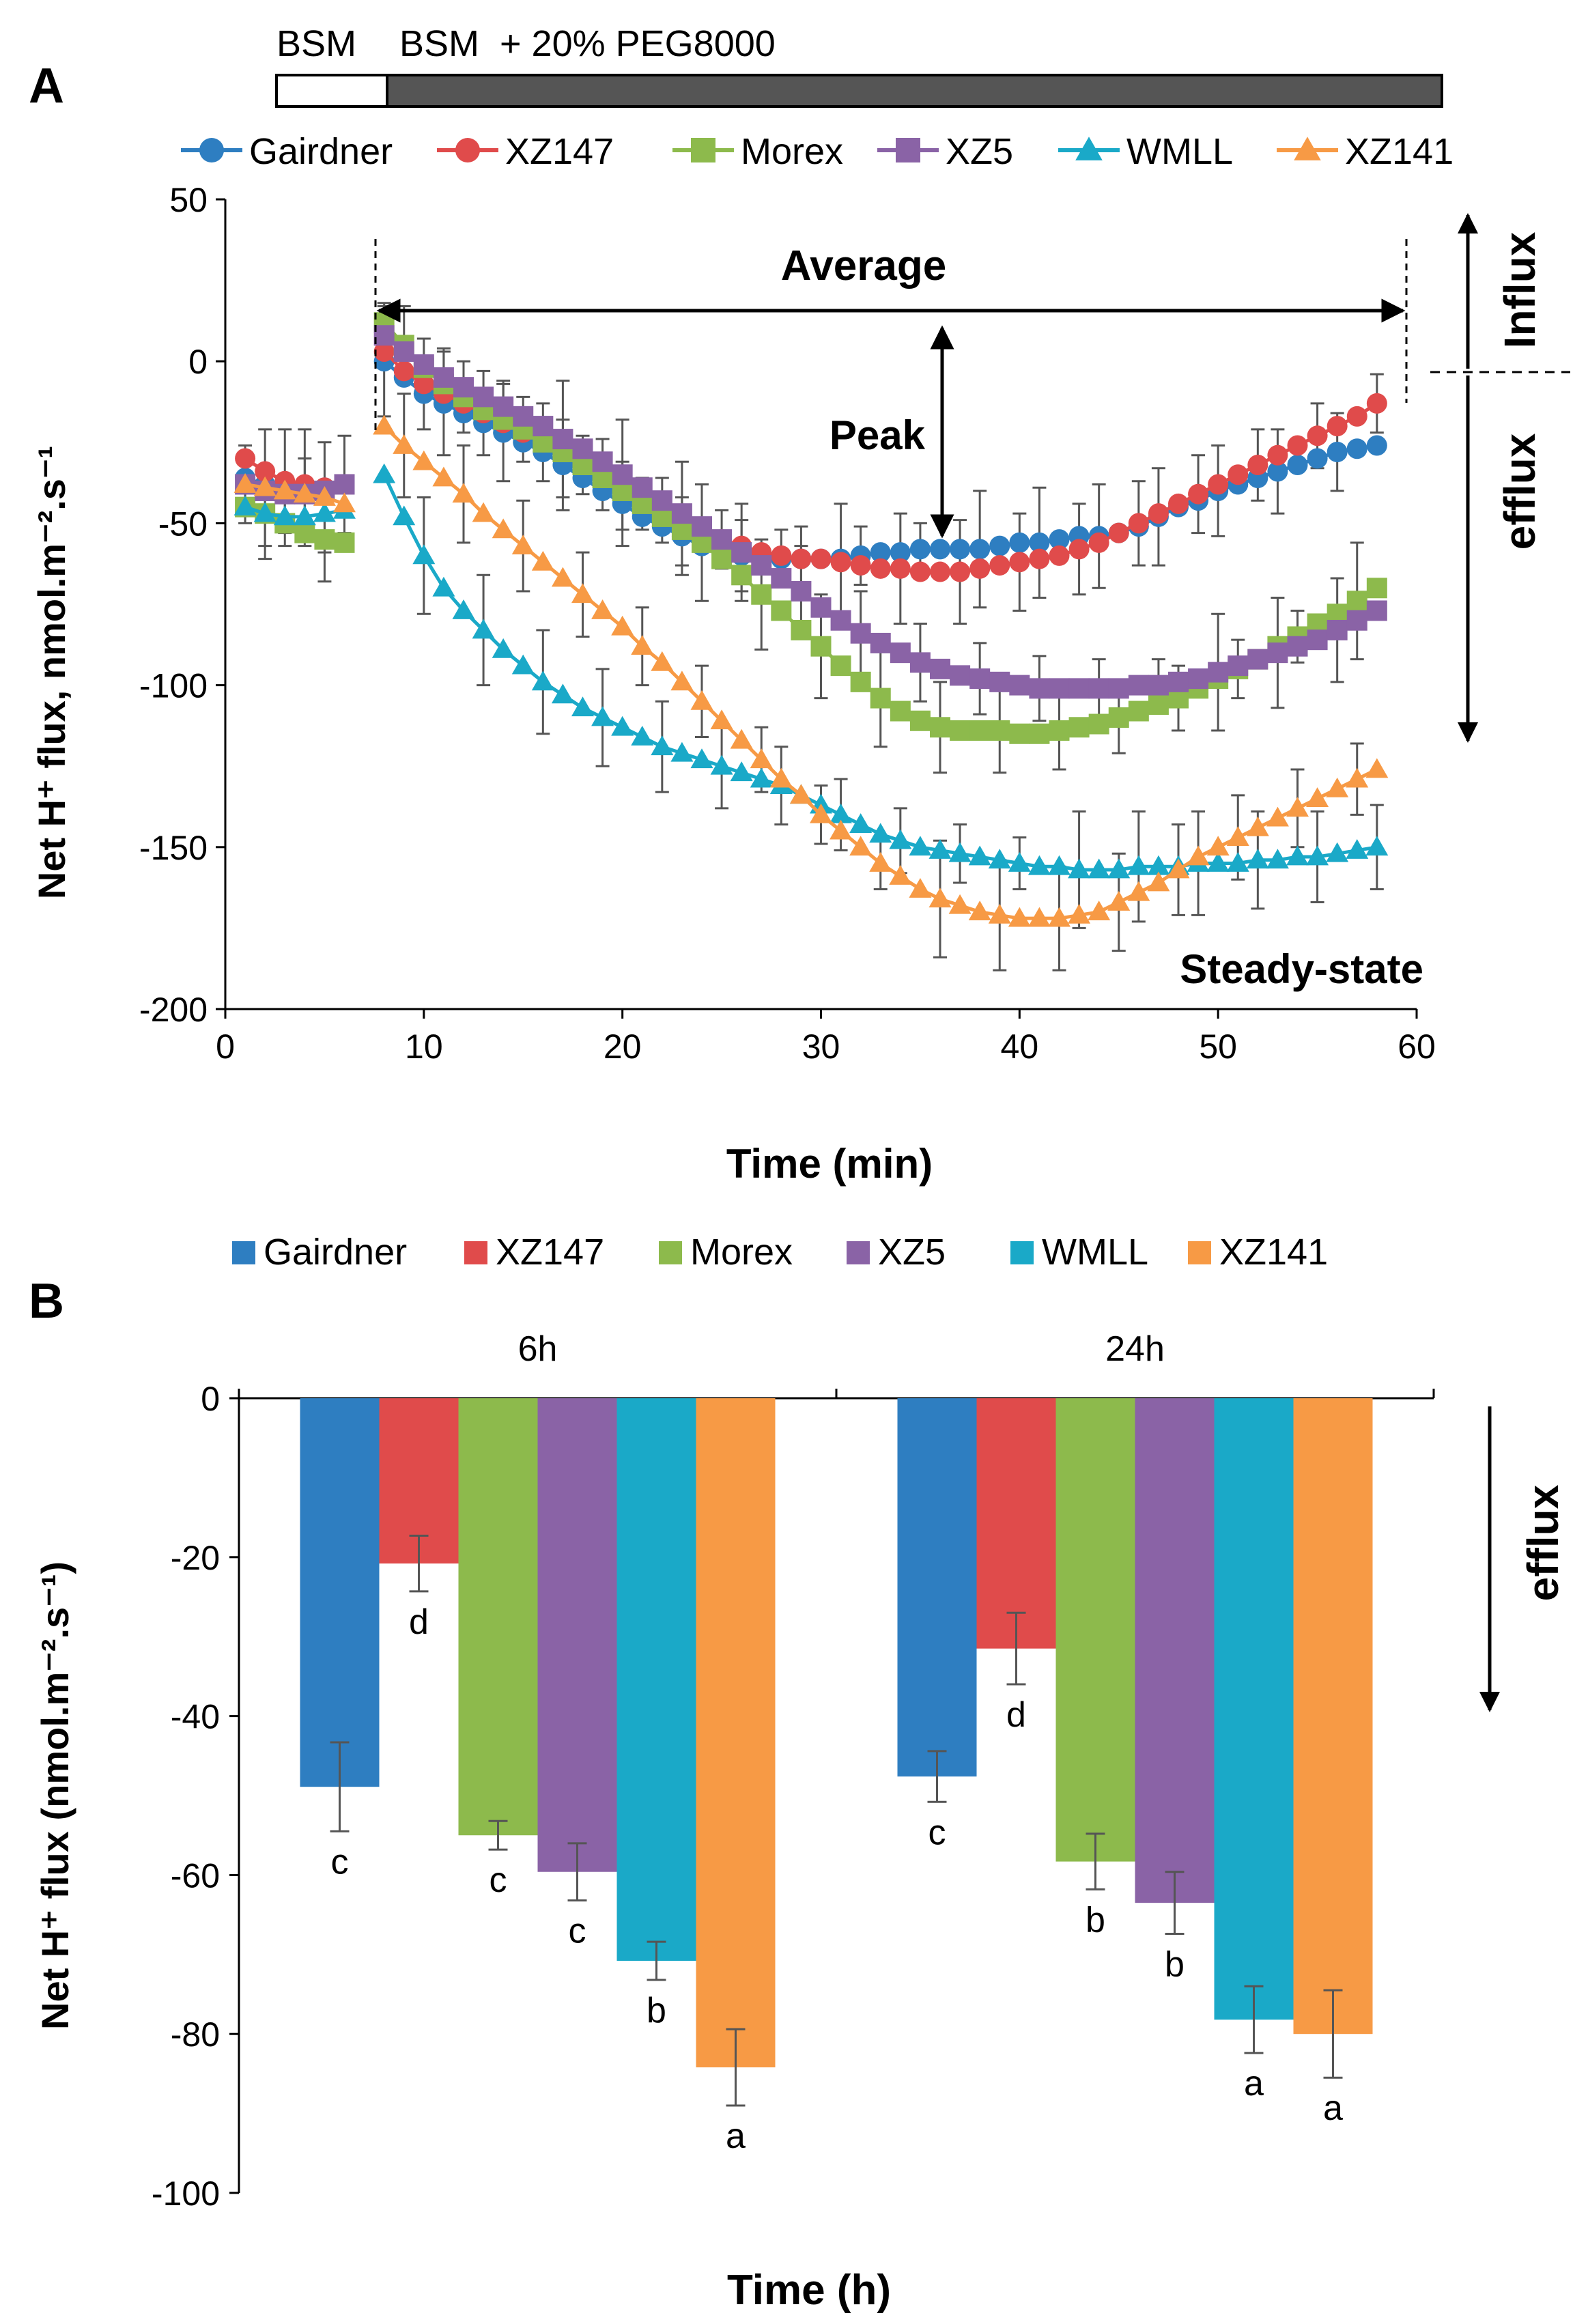 The width and height of the screenshot is (1588, 2324). Describe the element at coordinates (587, 43) in the screenshot. I see `treatment-label-peg: BSM + 20% PEG8000` at that location.